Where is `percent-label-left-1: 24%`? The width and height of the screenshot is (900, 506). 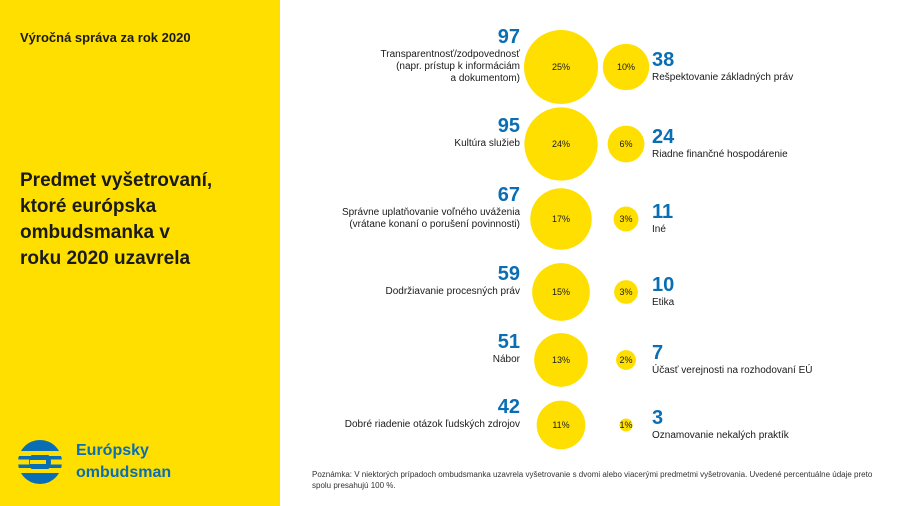 percent-label-left-1: 24% is located at coordinates (561, 144).